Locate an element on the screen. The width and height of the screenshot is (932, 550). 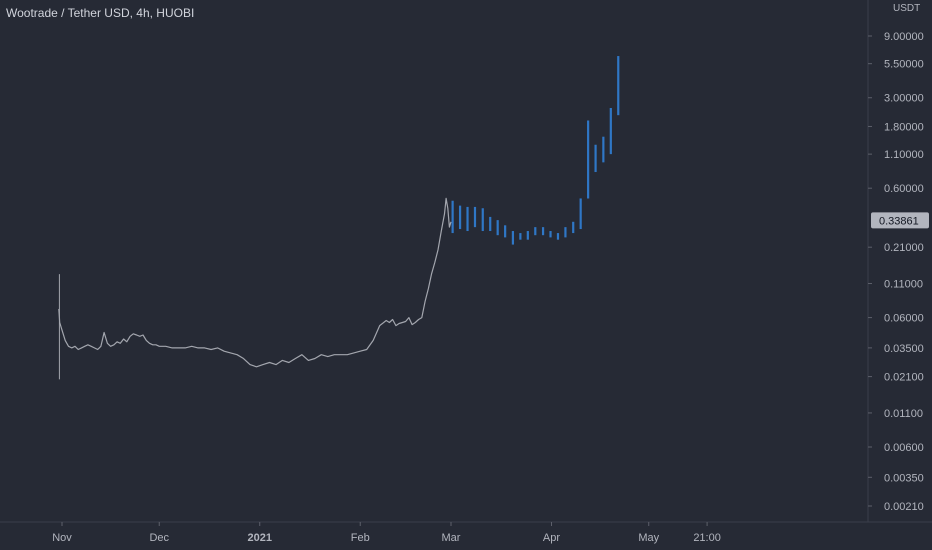
y-tick-label: 0.60000 is located at coordinates (904, 189).